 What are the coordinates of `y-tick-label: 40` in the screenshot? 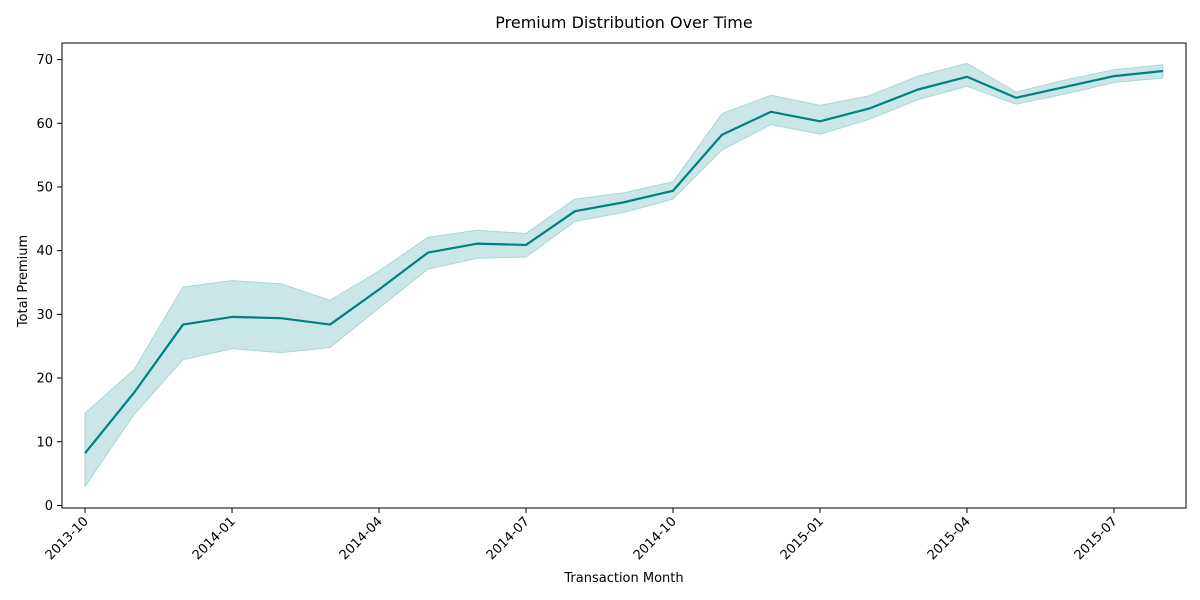 It's located at (44, 251).